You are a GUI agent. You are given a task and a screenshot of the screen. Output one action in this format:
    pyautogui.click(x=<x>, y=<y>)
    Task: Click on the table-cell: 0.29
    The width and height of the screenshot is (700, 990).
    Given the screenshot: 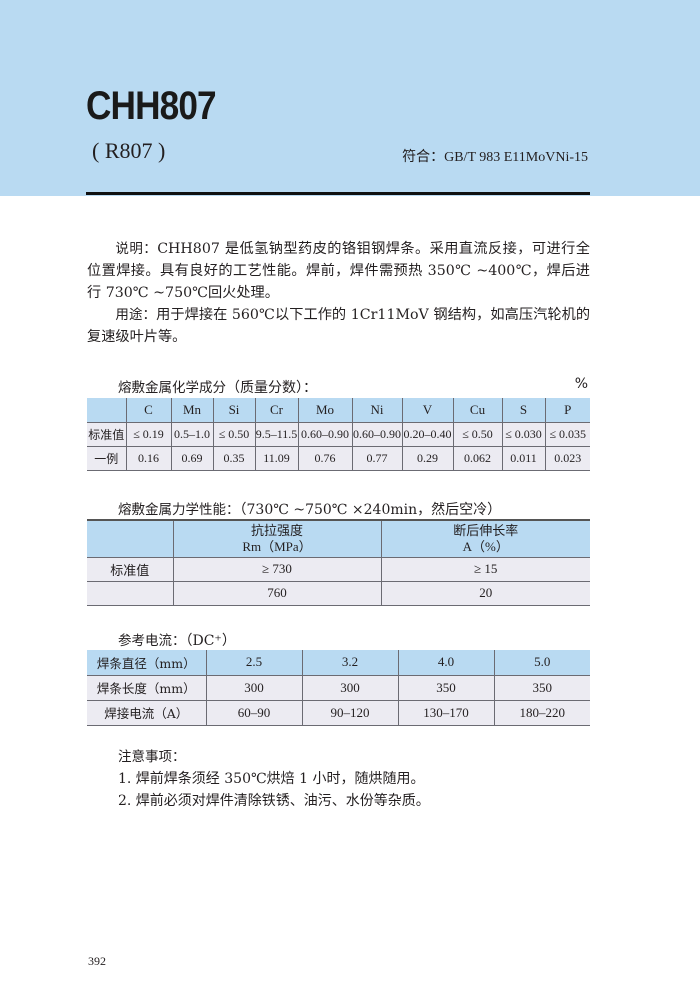 What is the action you would take?
    pyautogui.click(x=427, y=458)
    